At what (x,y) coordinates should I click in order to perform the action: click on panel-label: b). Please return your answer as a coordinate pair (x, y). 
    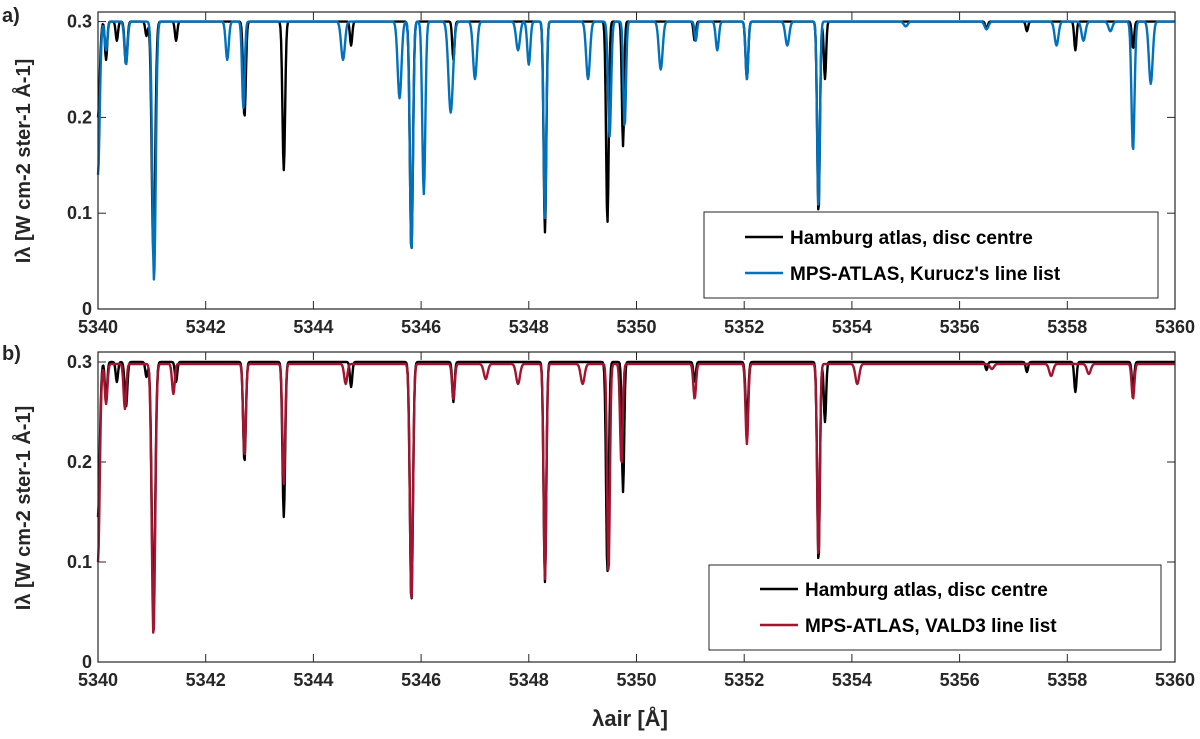
    Looking at the image, I should click on (11, 354).